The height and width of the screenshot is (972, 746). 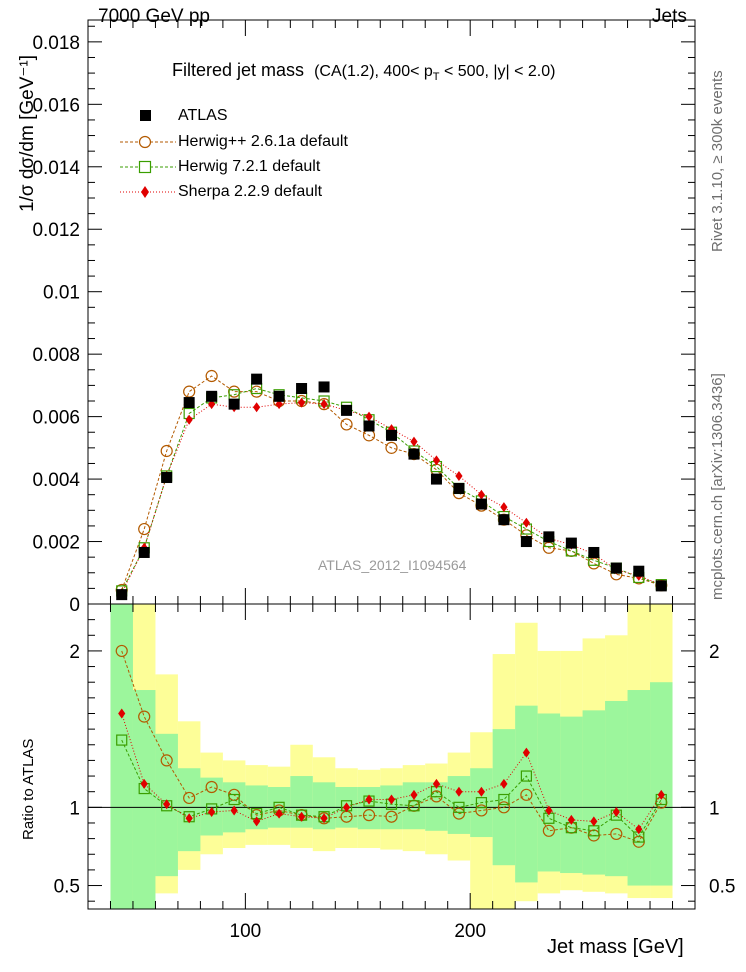 I want to click on analysis-watermark: ATLAS_2012_I1094564, so click(x=392, y=565).